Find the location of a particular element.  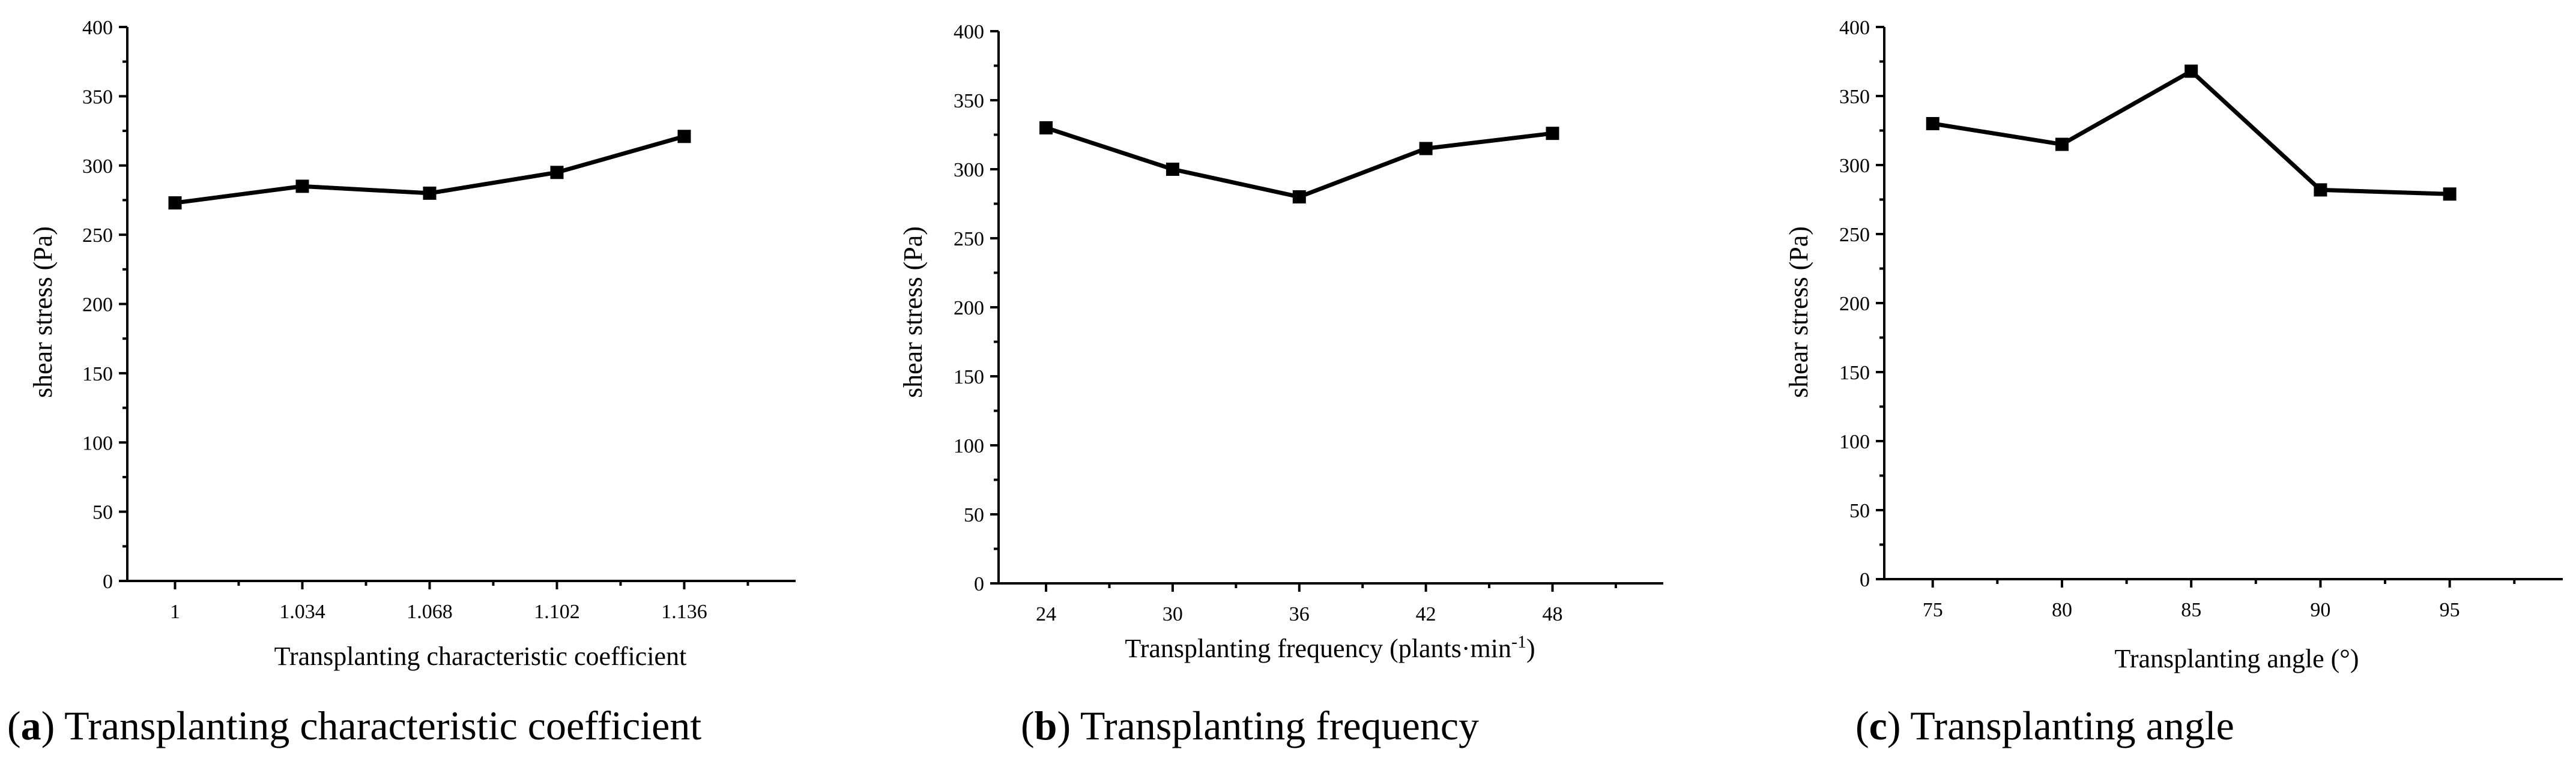

chart-b-ytick-label: 150 is located at coordinates (969, 377).